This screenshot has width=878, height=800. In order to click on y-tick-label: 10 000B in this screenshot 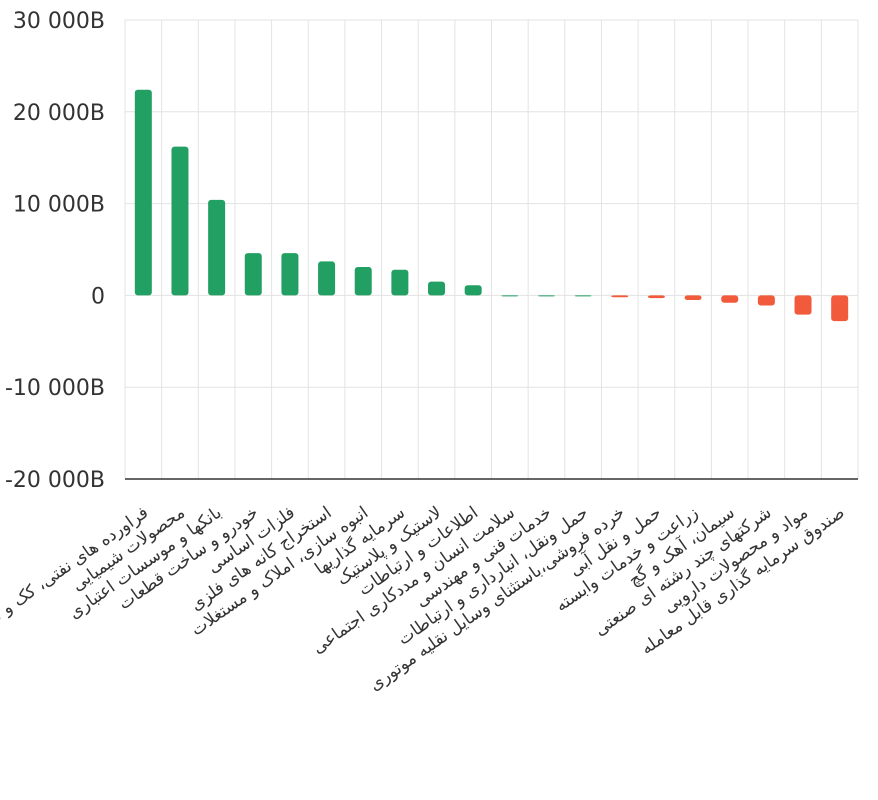, I will do `click(59, 205)`.